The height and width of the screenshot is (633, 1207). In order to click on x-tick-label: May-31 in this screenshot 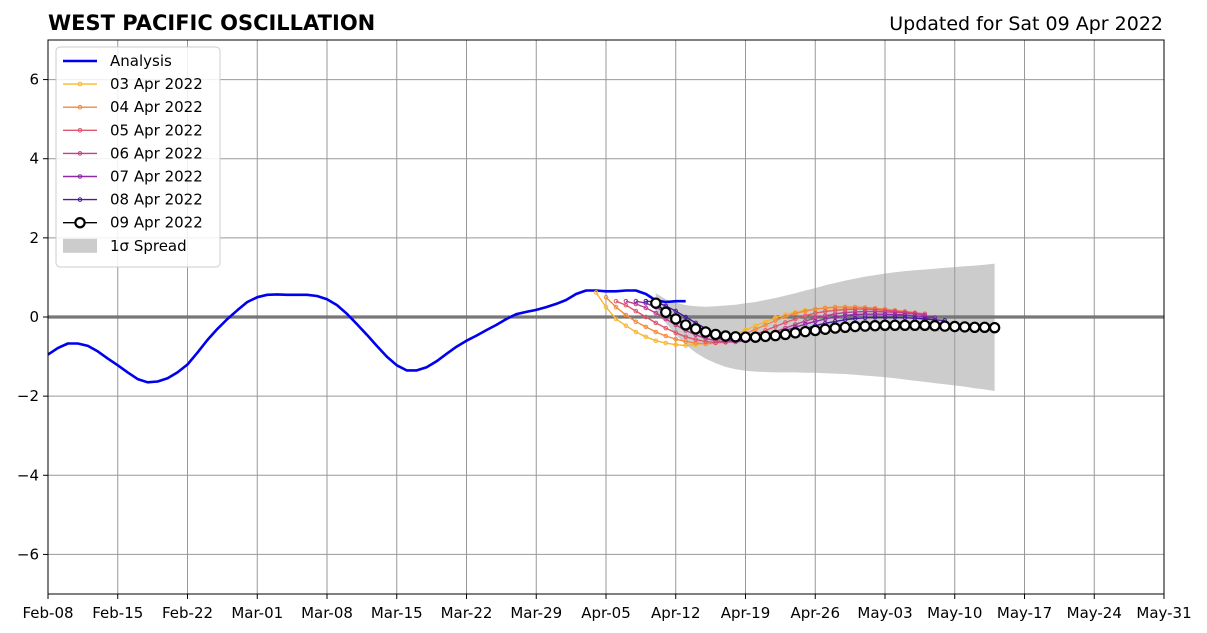, I will do `click(1163, 613)`.